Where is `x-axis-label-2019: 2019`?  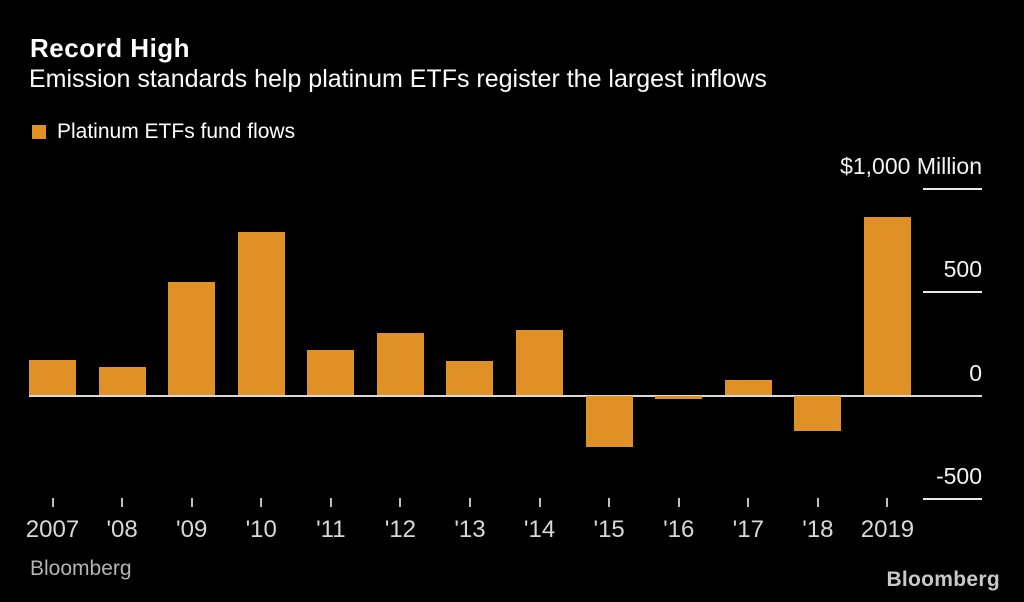
x-axis-label-2019: 2019 is located at coordinates (887, 529).